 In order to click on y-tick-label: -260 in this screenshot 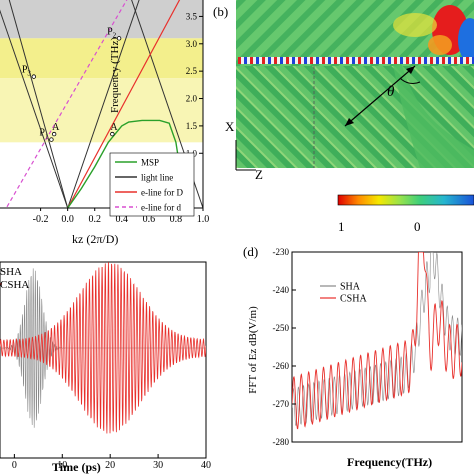, I will do `click(281, 366)`.